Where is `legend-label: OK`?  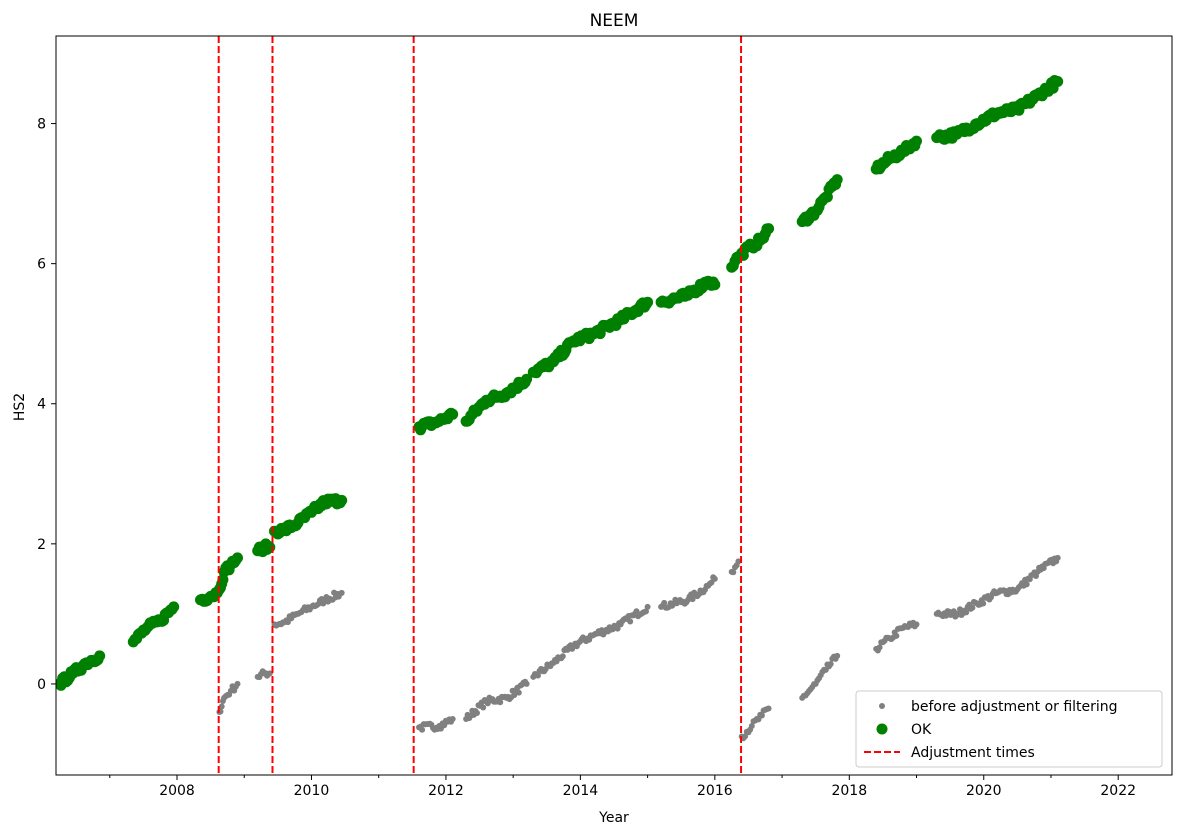
legend-label: OK is located at coordinates (921, 730).